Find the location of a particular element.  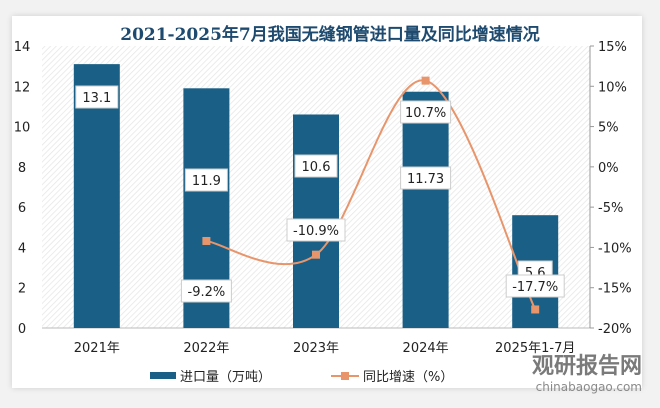

y-left-tick-label: 6 is located at coordinates (22, 208).